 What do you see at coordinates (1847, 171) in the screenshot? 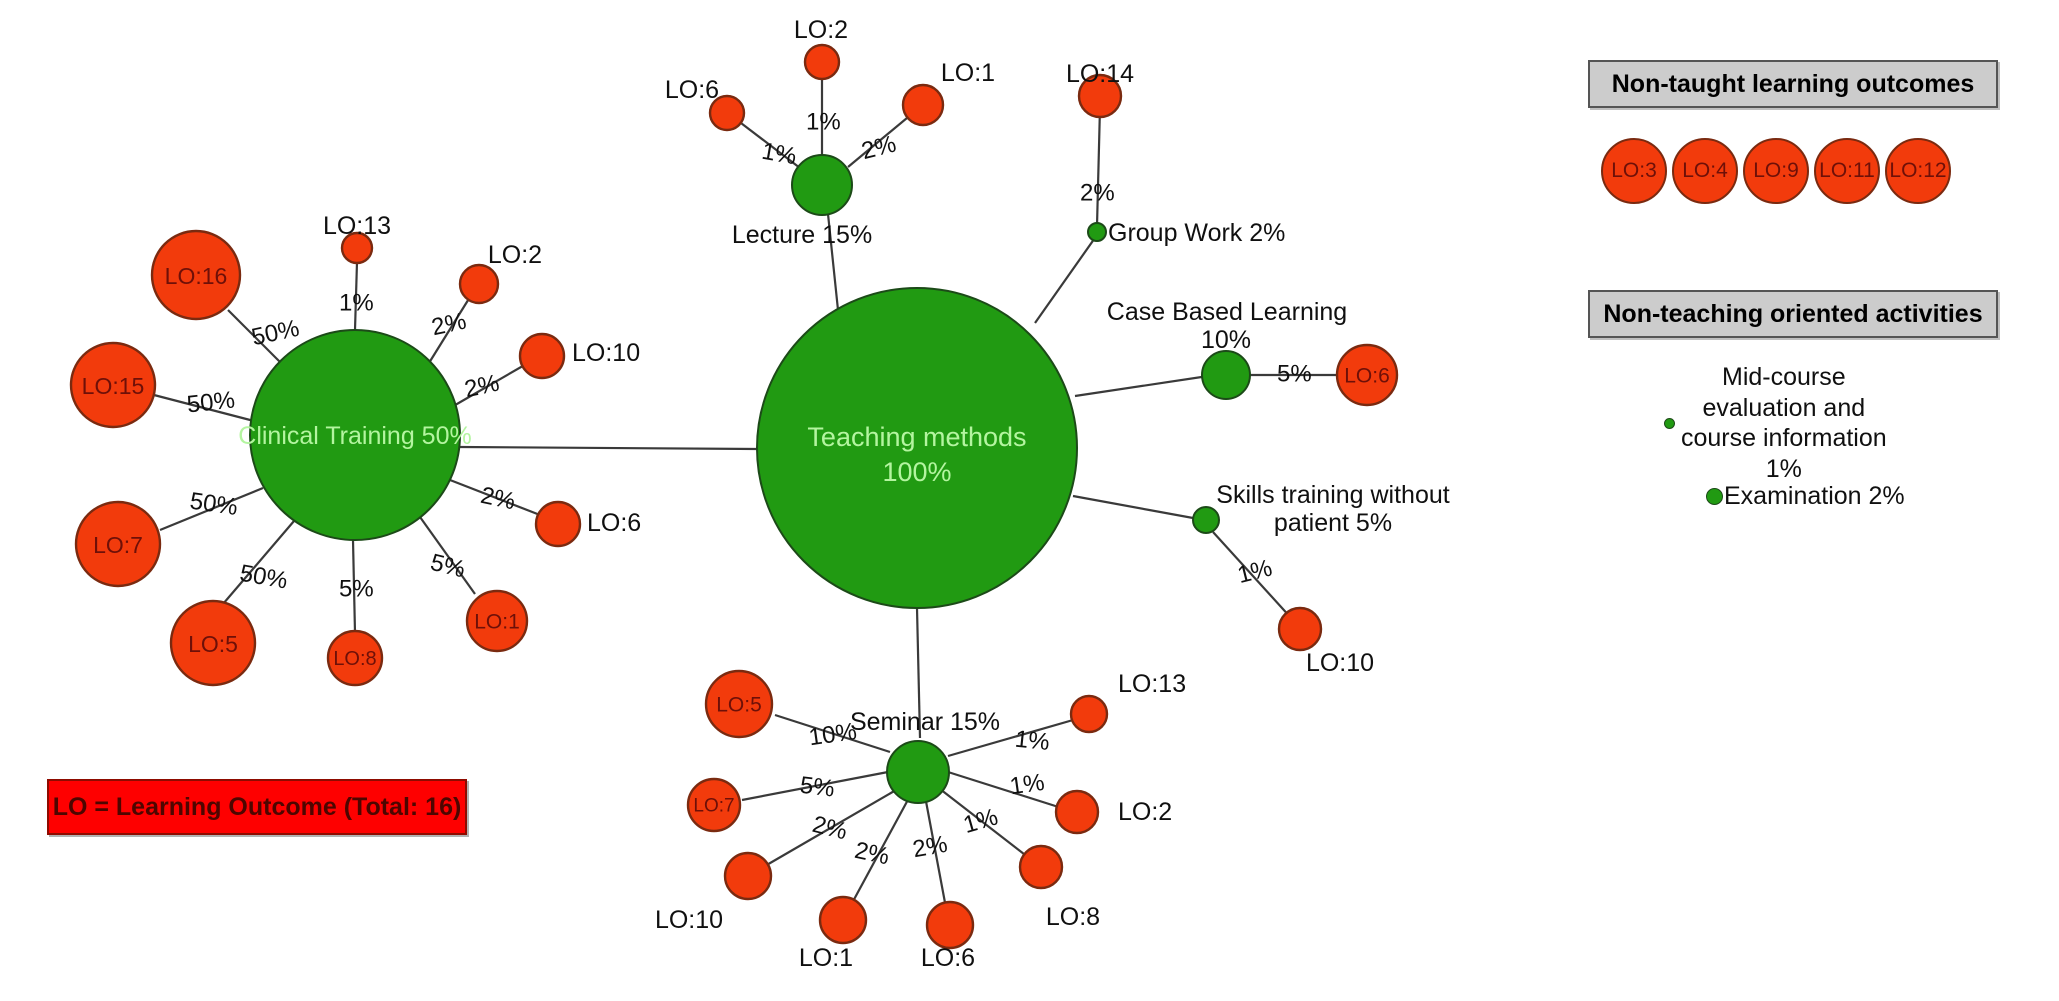
I see `legend-lo-11: LO:11` at bounding box center [1847, 171].